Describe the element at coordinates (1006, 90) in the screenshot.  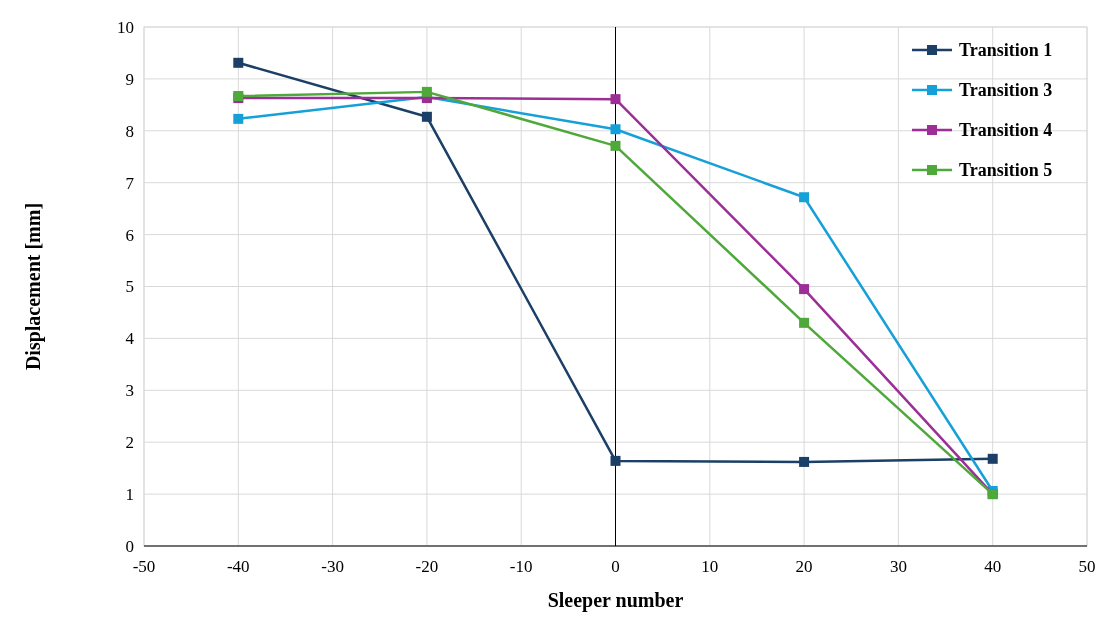
I see `legend-label: Transition 3` at that location.